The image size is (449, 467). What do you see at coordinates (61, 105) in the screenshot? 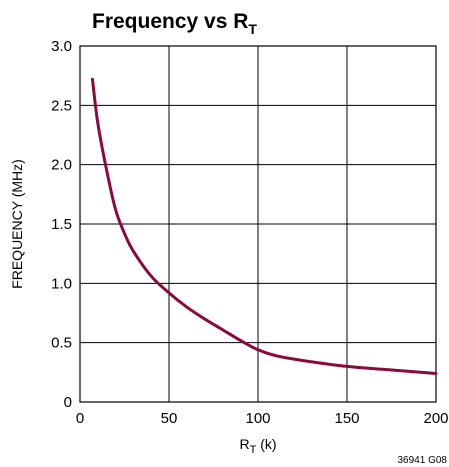
I see `y-tick-label: 2.5` at bounding box center [61, 105].